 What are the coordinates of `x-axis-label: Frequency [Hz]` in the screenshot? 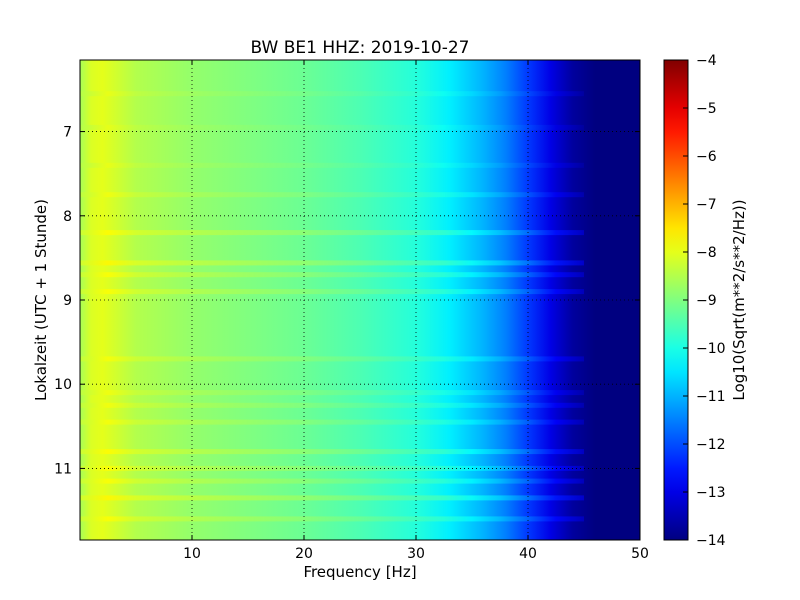 It's located at (359, 572).